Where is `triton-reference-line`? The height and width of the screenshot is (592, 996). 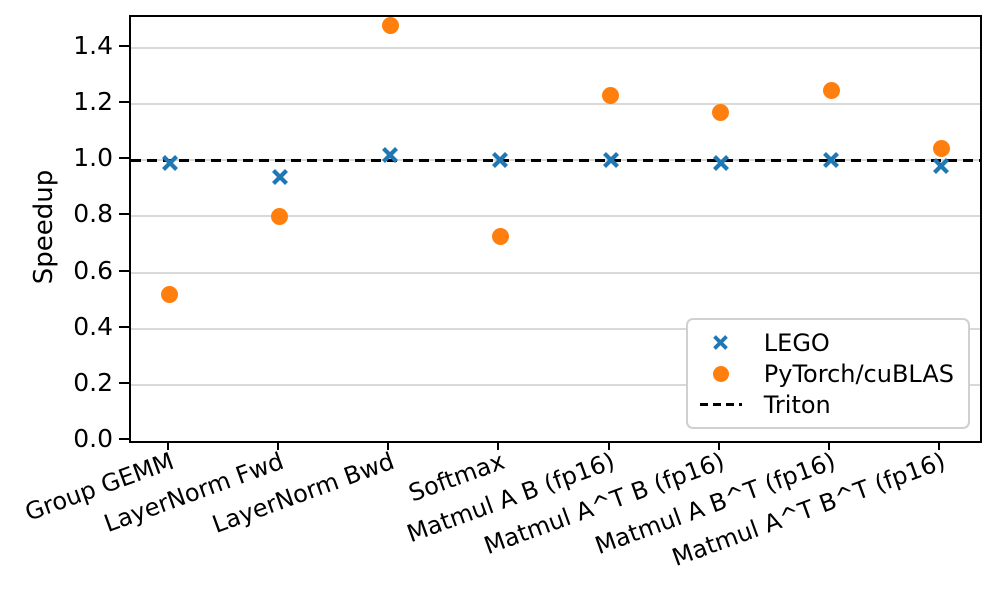 triton-reference-line is located at coordinates (555, 160).